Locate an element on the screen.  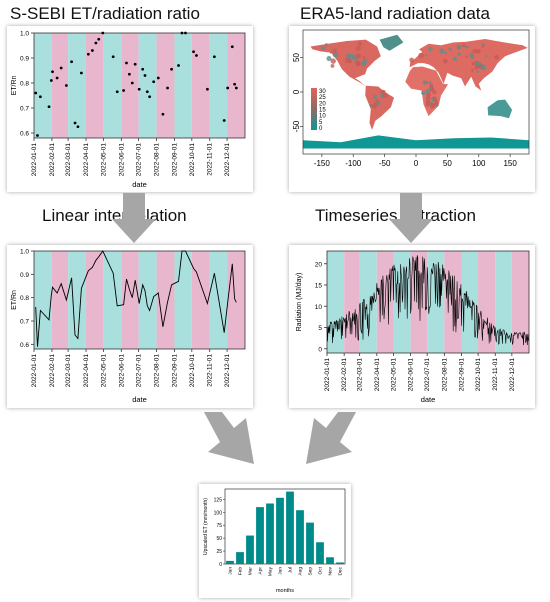
x-tick-label: 150 is located at coordinates (510, 163).